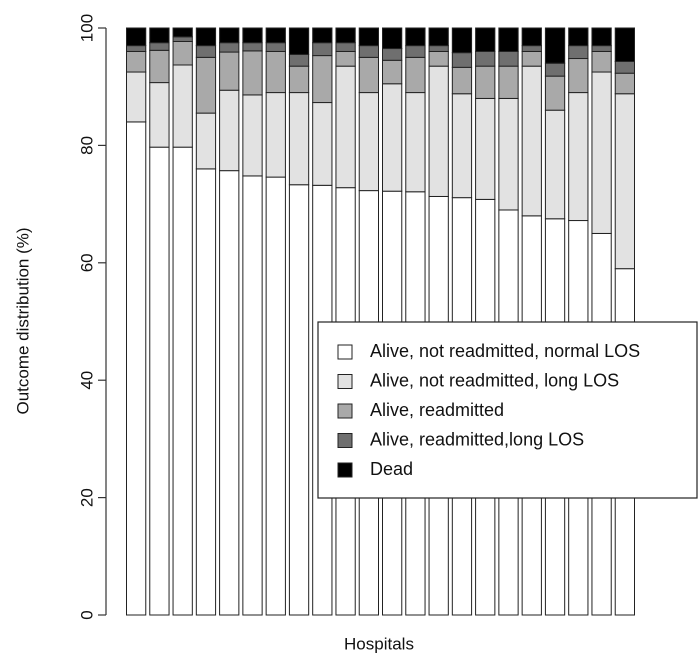  Describe the element at coordinates (477, 439) in the screenshot. I see `legend-label: Alive, readmitted,long LOS` at that location.